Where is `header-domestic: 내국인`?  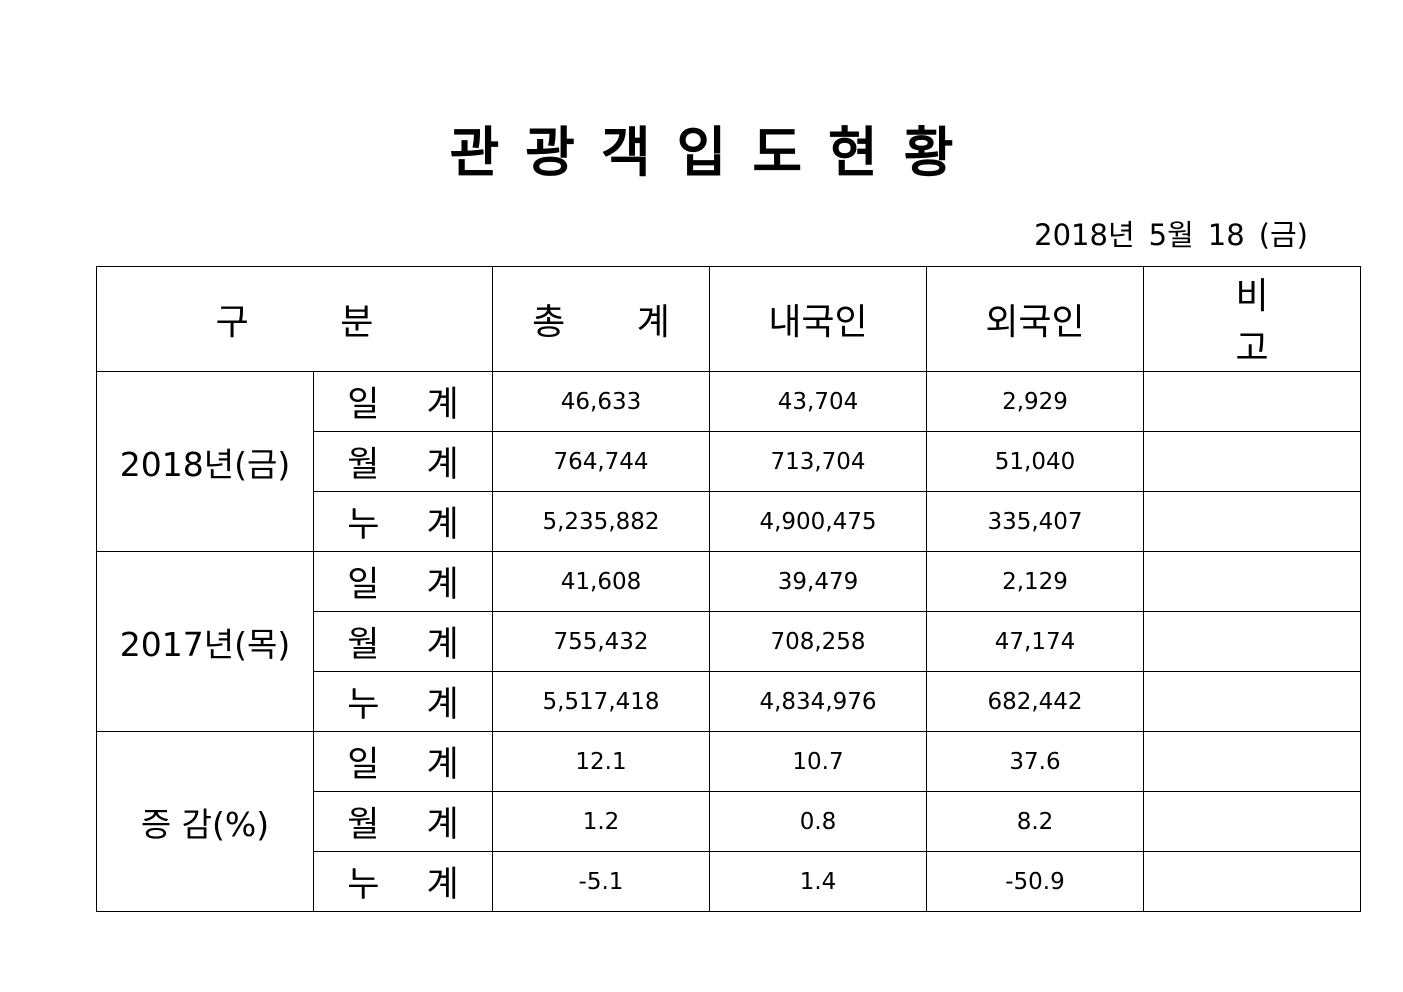 header-domestic: 내국인 is located at coordinates (818, 319).